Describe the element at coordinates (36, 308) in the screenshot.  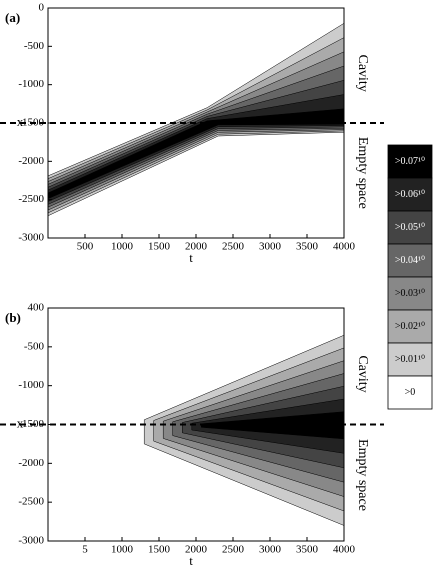
I see `y-tick-label: 400` at that location.